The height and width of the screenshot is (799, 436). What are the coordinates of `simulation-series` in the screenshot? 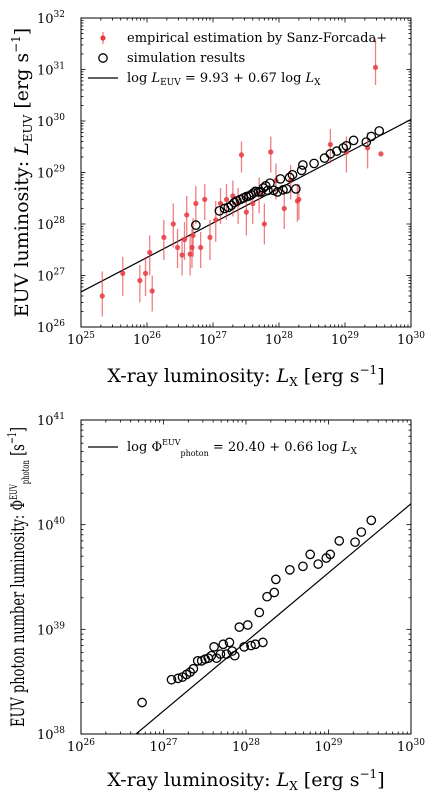 It's located at (257, 611).